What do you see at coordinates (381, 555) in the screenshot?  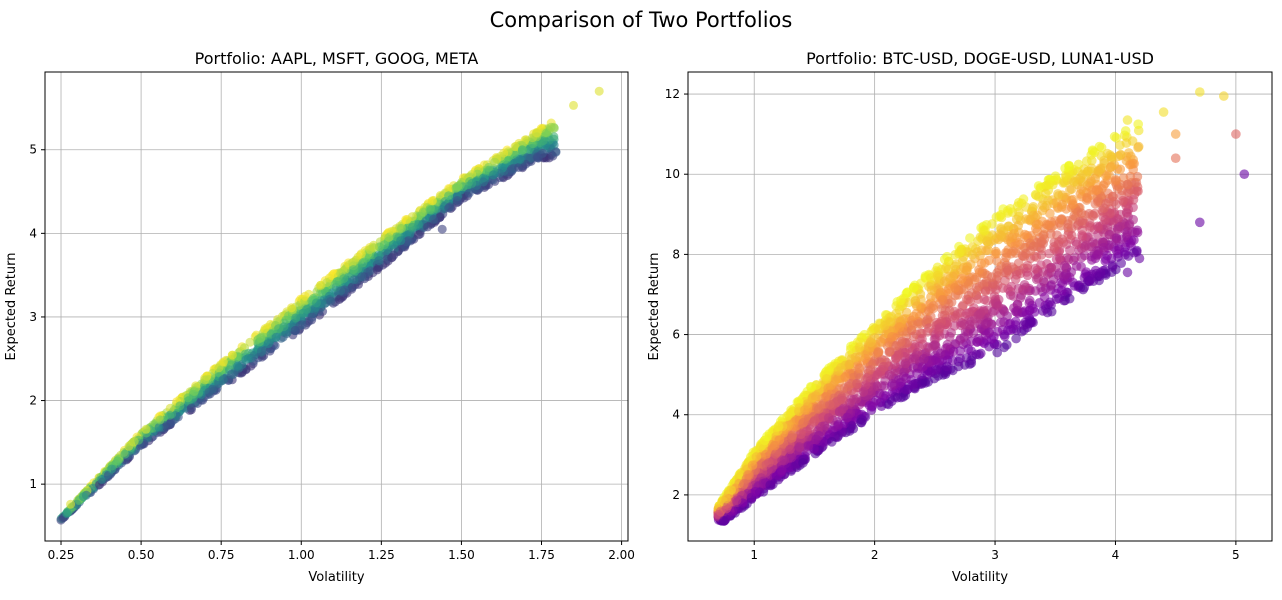 I see `x-tick-label: 1.25` at bounding box center [381, 555].